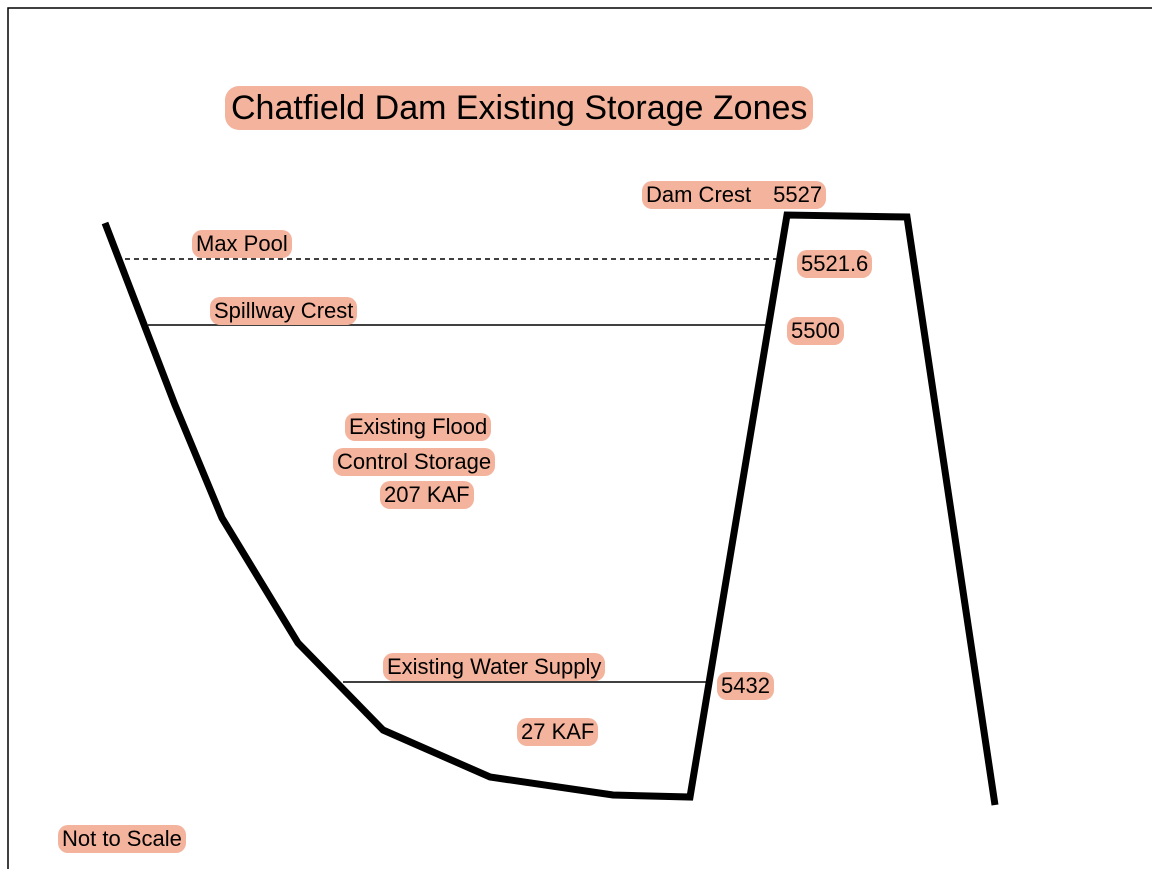 The height and width of the screenshot is (869, 1152). I want to click on max-pool-elevation: 5521.6, so click(835, 264).